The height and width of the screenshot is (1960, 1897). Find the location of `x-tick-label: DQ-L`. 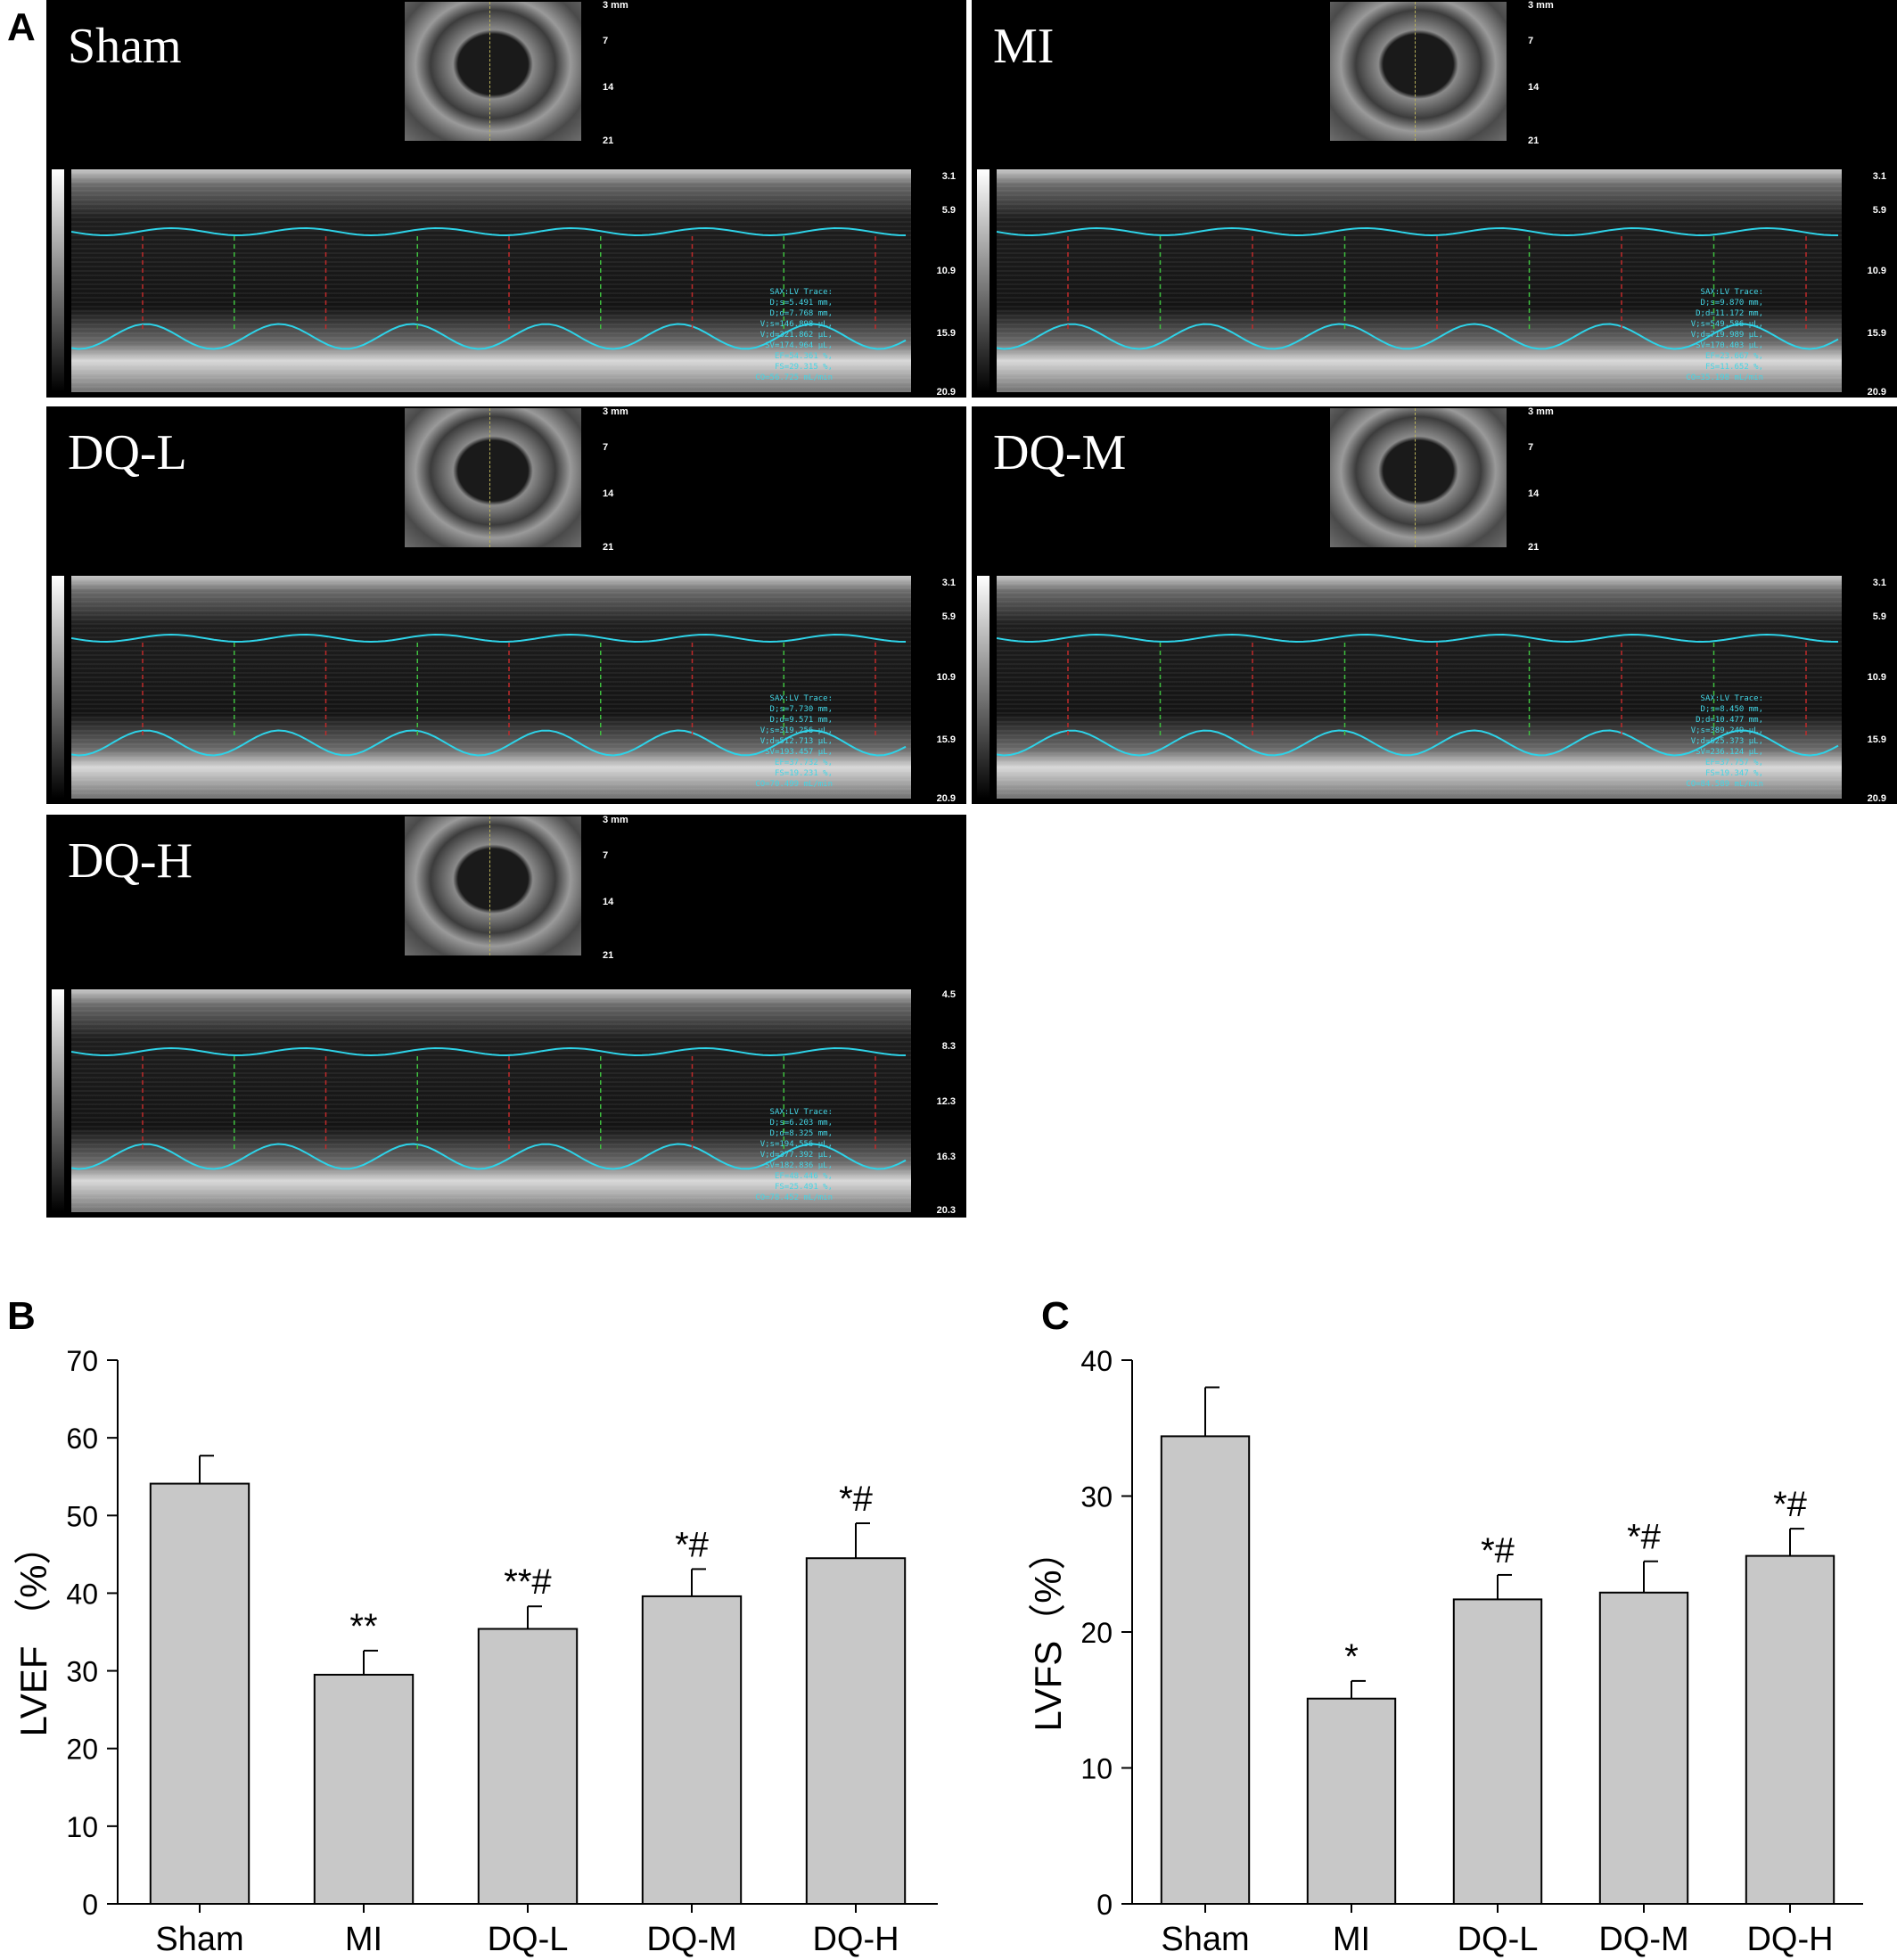

x-tick-label: DQ-L is located at coordinates (528, 1940).